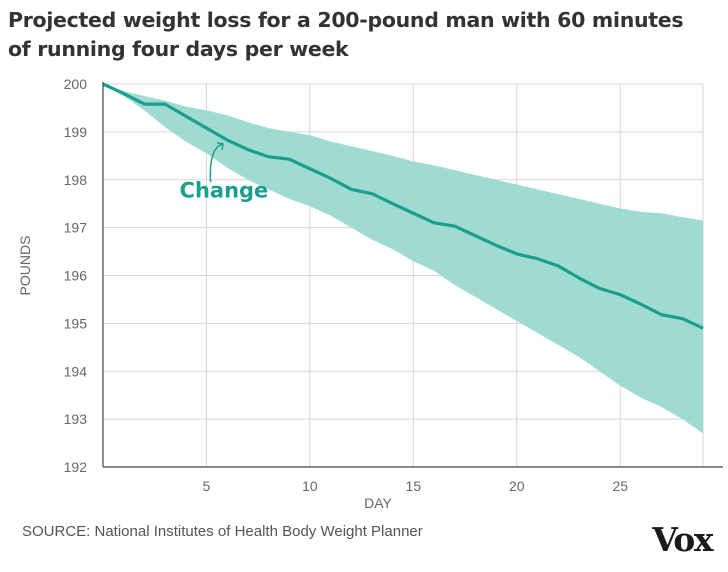 The image size is (728, 572). I want to click on y-tick-label: 195, so click(76, 323).